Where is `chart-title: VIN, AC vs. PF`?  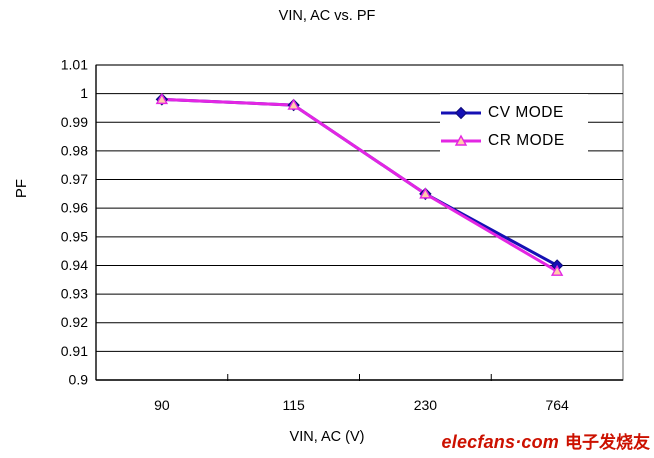
chart-title: VIN, AC vs. PF is located at coordinates (327, 16).